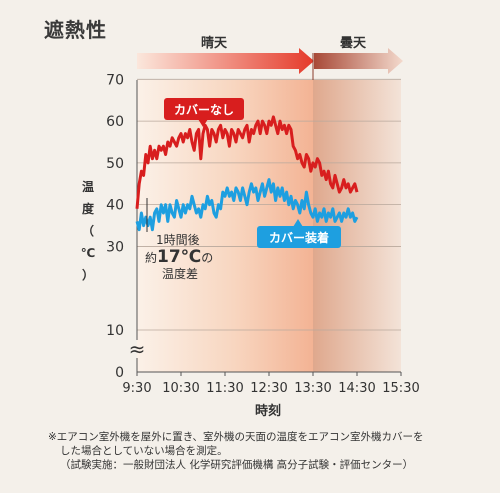 This screenshot has width=500, height=493. I want to click on x-axis-ticks: 9:30 10:30 11:30 12:30 13:30 14:30 15:30, so click(271, 384).